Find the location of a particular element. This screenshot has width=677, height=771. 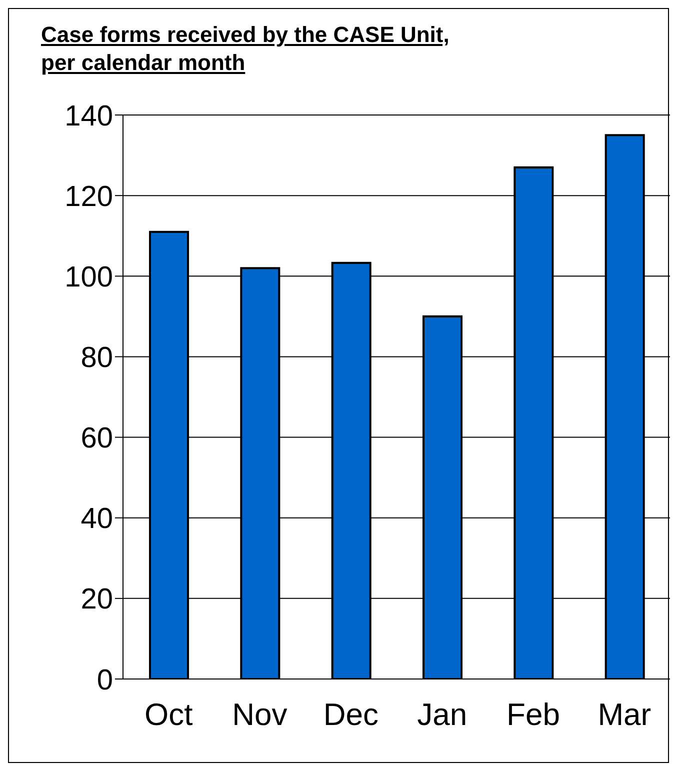

chart-title: Case forms received by the CASE Unit, per calendar month is located at coordinates (245, 49).